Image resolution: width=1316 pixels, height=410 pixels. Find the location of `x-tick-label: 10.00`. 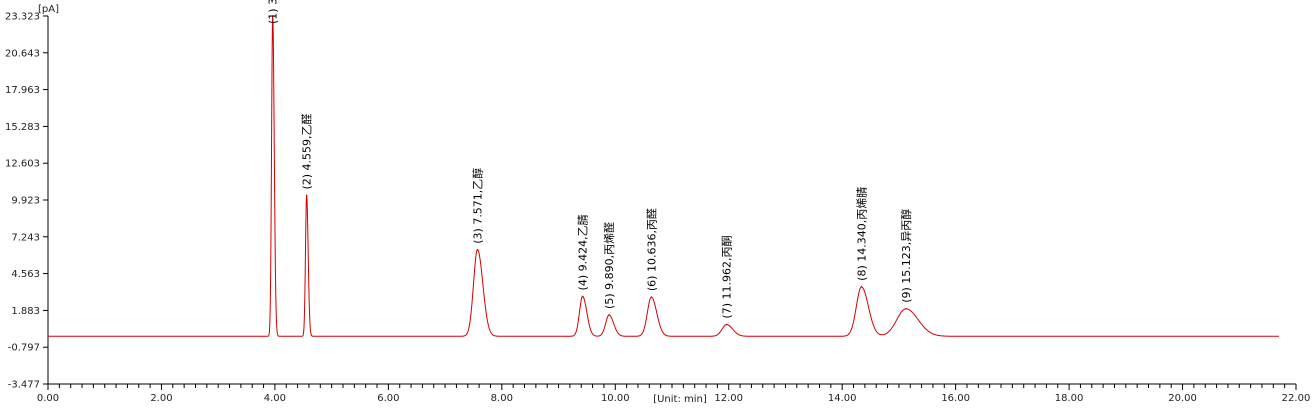

x-tick-label: 10.00 is located at coordinates (615, 398).